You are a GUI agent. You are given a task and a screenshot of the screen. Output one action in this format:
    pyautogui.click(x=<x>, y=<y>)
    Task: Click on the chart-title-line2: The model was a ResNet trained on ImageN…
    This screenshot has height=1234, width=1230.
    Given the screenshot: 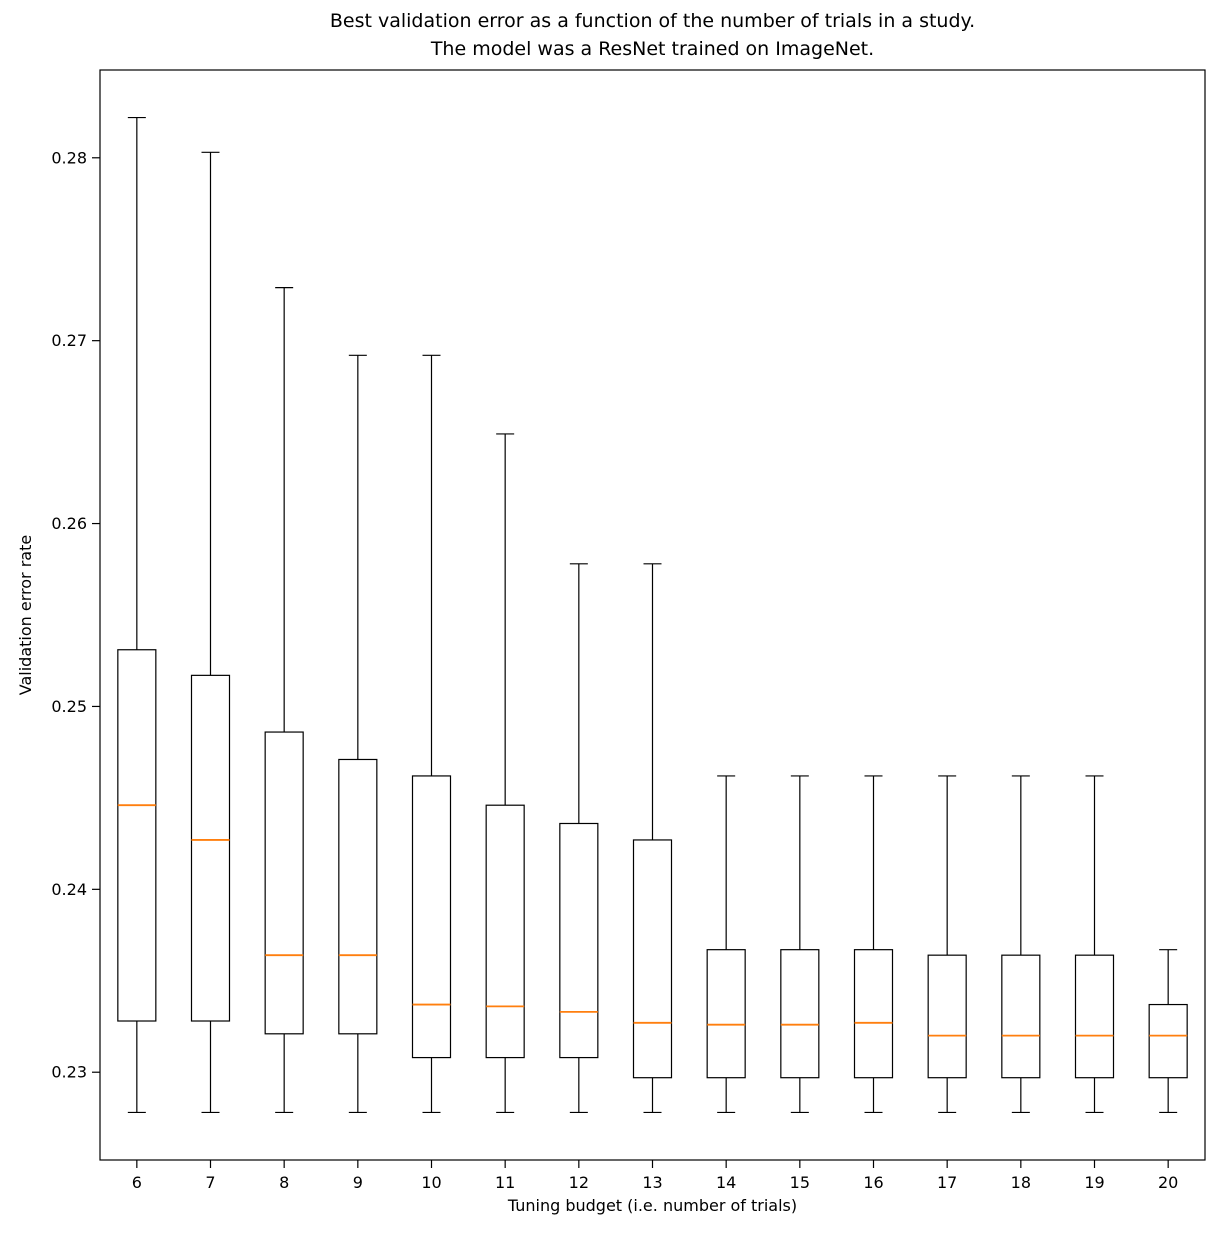 What is the action you would take?
    pyautogui.click(x=652, y=48)
    